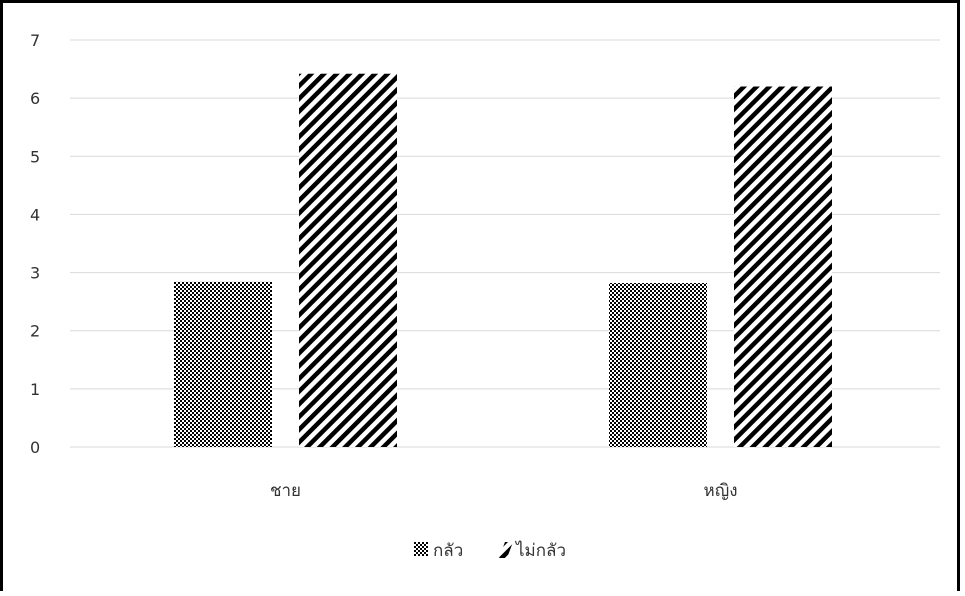 This screenshot has width=965, height=596. What do you see at coordinates (783, 266) in the screenshot?
I see `bar-not-afraid-female` at bounding box center [783, 266].